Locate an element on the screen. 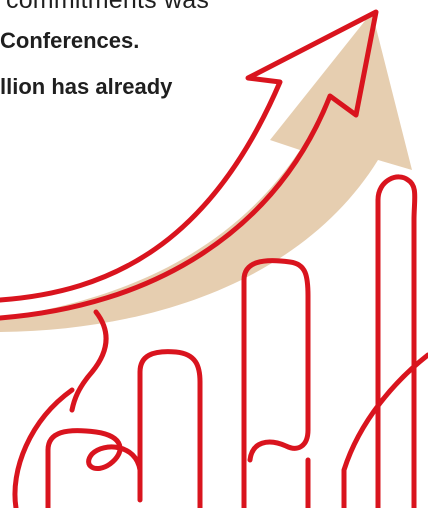  bar-tall-outline is located at coordinates (396, 341).